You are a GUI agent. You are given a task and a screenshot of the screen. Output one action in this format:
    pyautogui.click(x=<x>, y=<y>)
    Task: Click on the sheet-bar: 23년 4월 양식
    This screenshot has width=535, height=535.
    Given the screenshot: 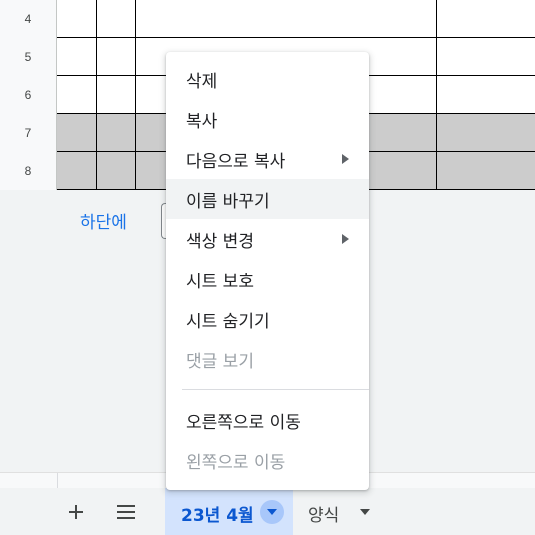 What is the action you would take?
    pyautogui.click(x=267, y=511)
    